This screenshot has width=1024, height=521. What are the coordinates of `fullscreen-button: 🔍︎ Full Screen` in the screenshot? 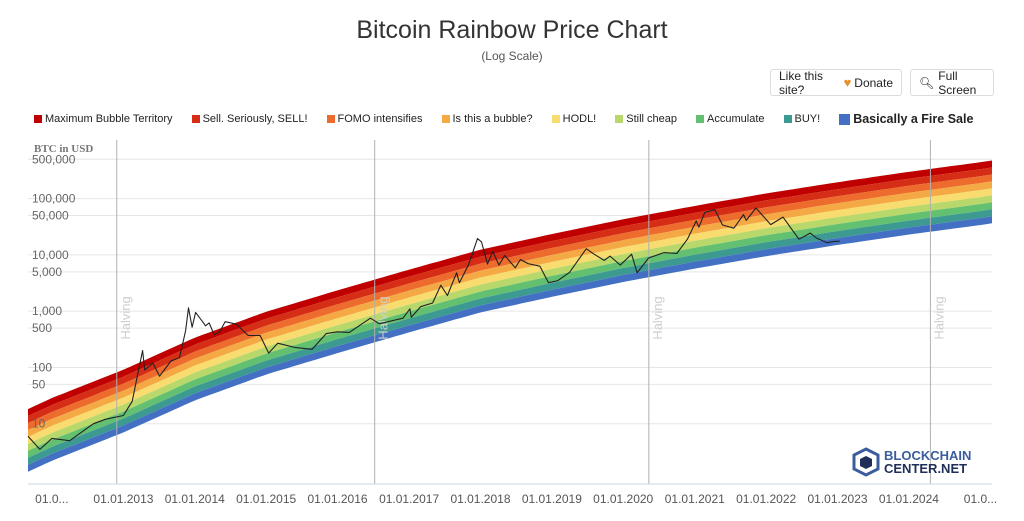 It's located at (952, 82).